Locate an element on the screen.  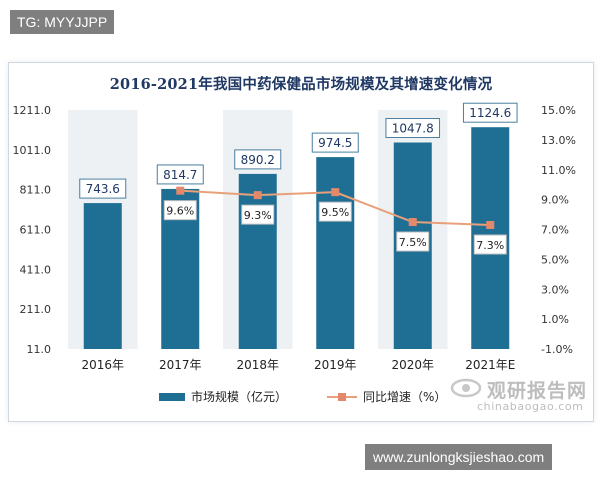
right-axis: 15.0% 13.0% 11.0% 9.0% 7.0% 5.0% 3.0% 1.0% -1.0% is located at coordinates (558, 230).